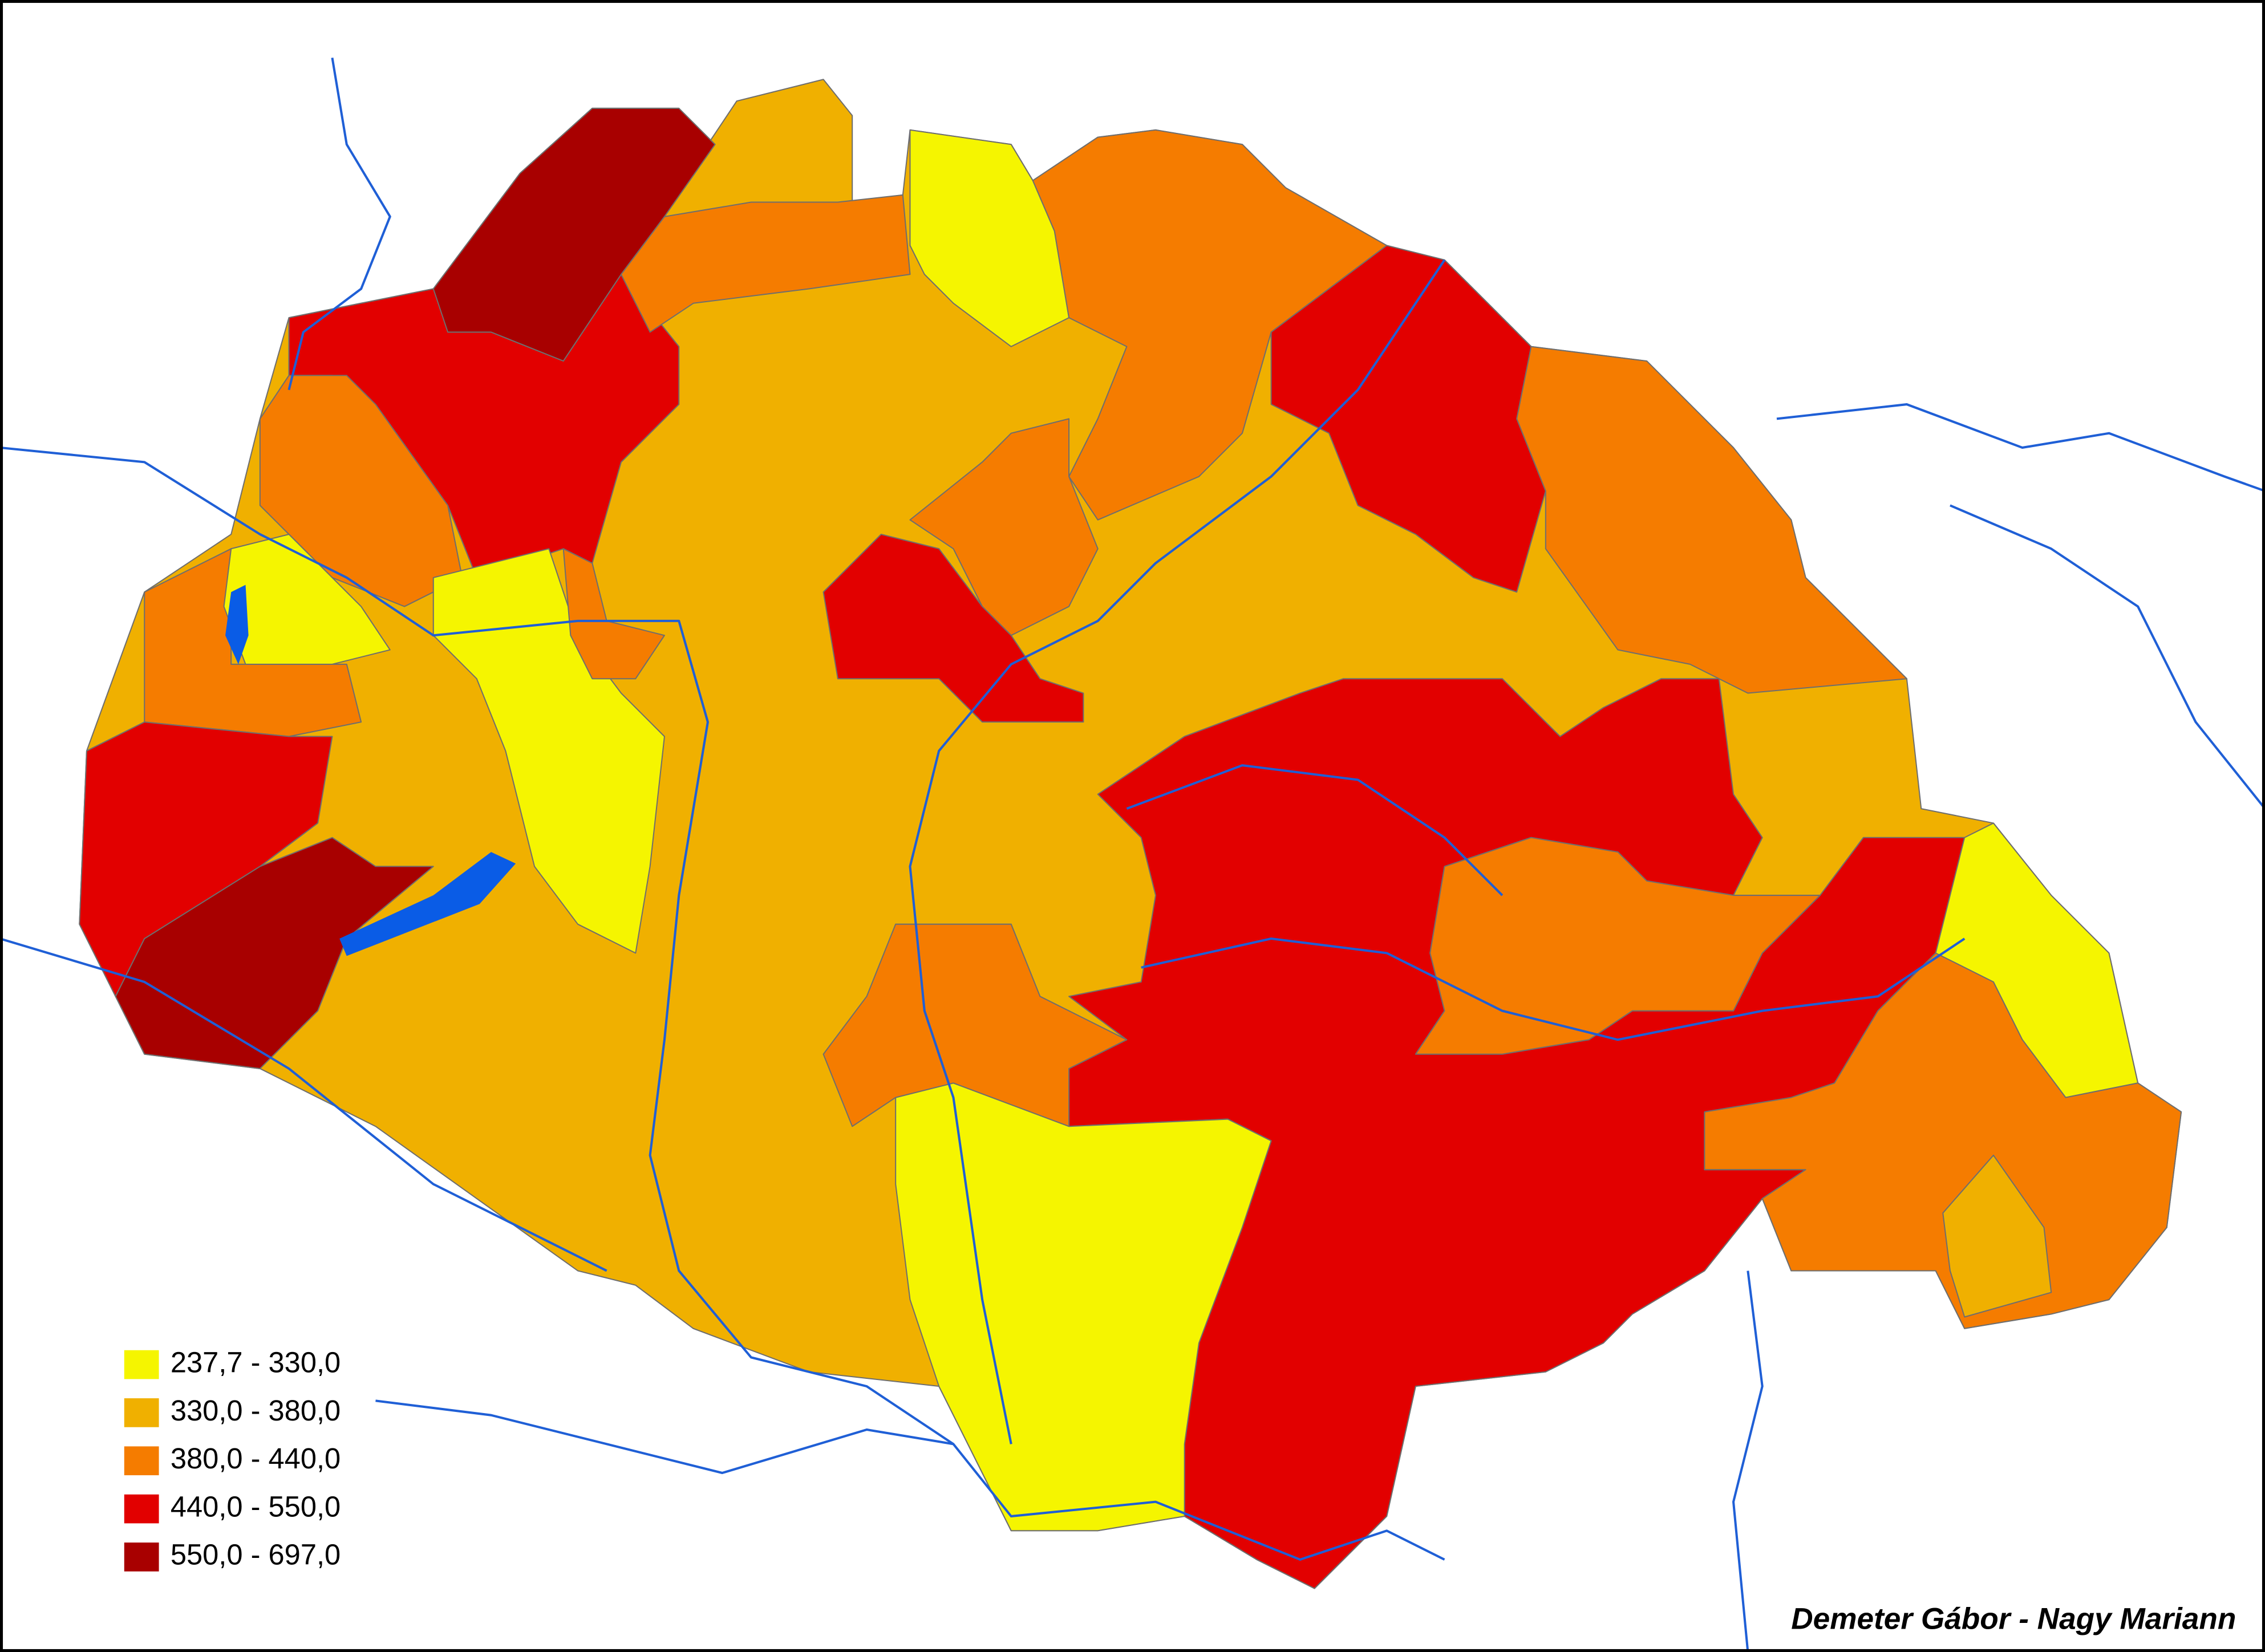 Image resolution: width=2265 pixels, height=1652 pixels. Describe the element at coordinates (256, 1410) in the screenshot. I see `legend-label: 330,0 - 380,0` at that location.